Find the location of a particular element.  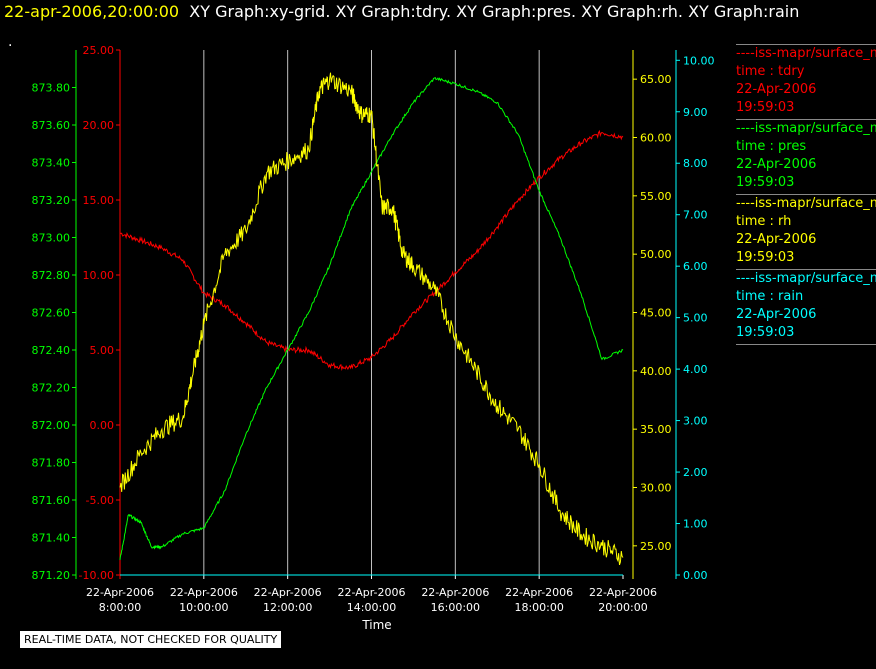

rh-tick-label: 50.00 is located at coordinates (656, 254).